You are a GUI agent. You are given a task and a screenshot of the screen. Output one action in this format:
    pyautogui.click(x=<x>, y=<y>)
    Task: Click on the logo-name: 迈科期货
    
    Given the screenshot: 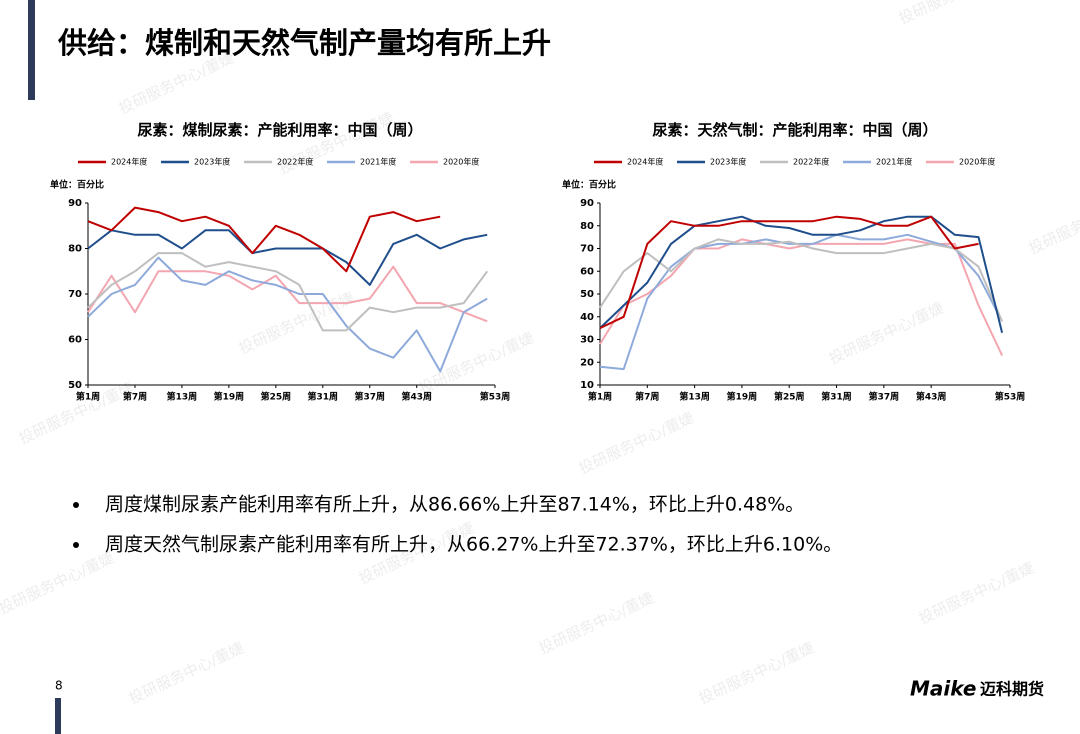 What is the action you would take?
    pyautogui.click(x=1012, y=689)
    